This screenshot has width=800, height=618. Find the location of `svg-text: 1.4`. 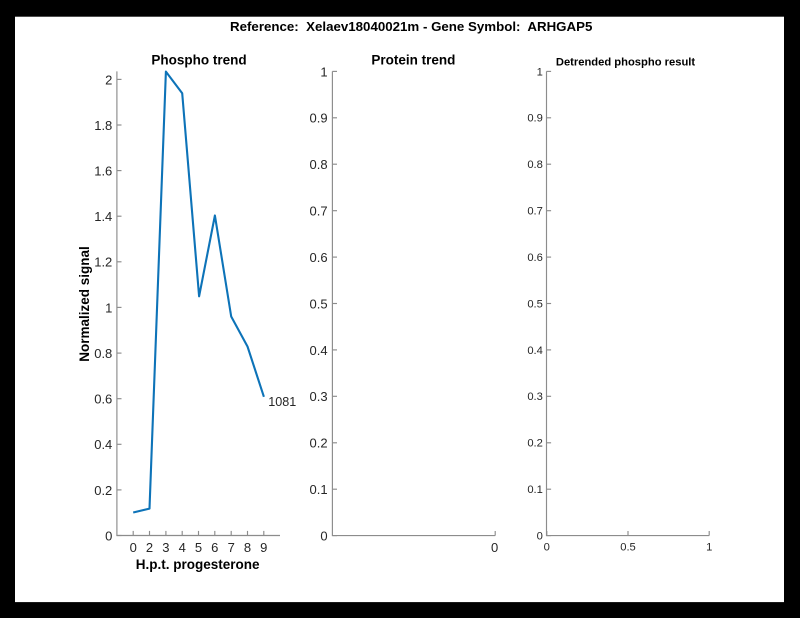

svg-text: 1.4 is located at coordinates (103, 216).